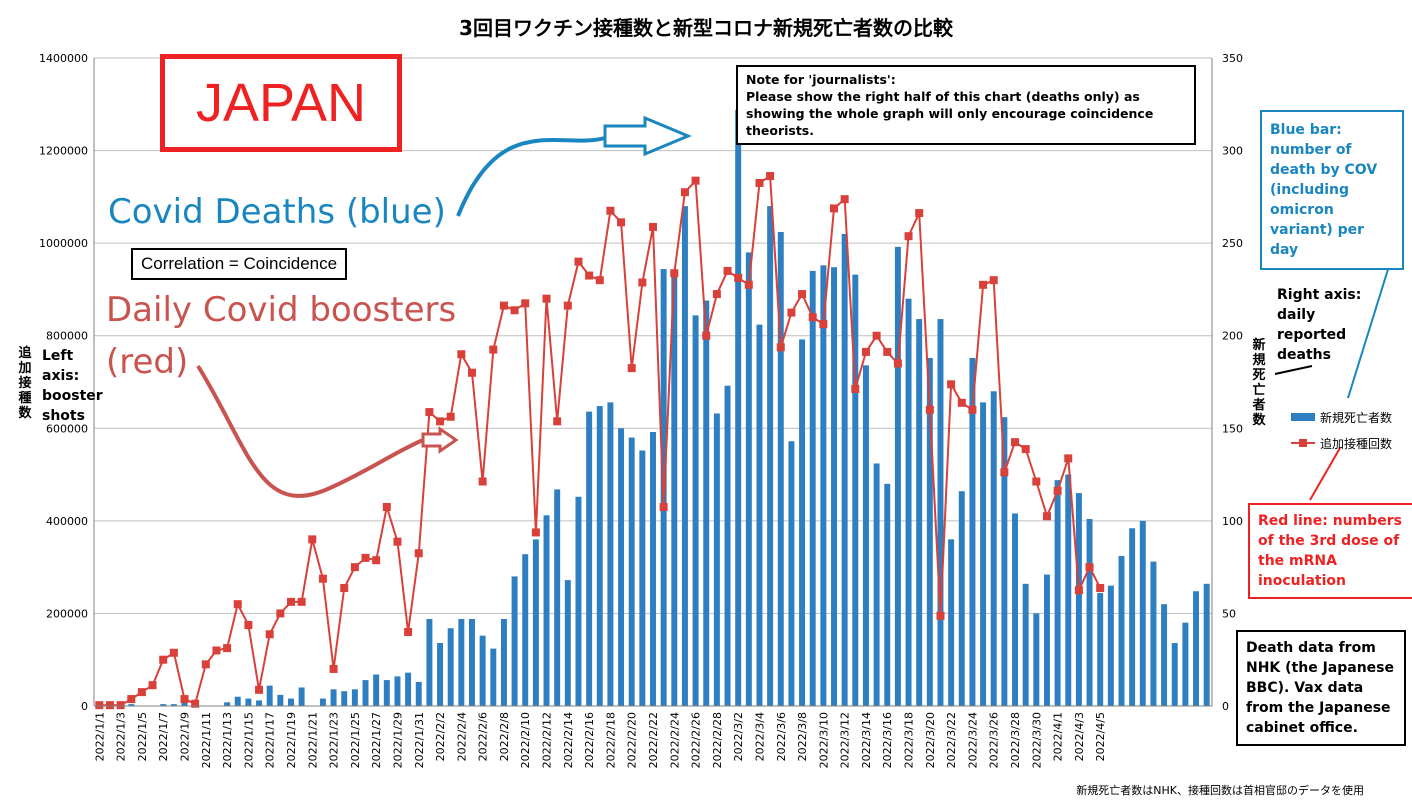 Image resolution: width=1412 pixels, height=810 pixels. What do you see at coordinates (1325, 474) in the screenshot?
I see `red-pointer-line` at bounding box center [1325, 474].